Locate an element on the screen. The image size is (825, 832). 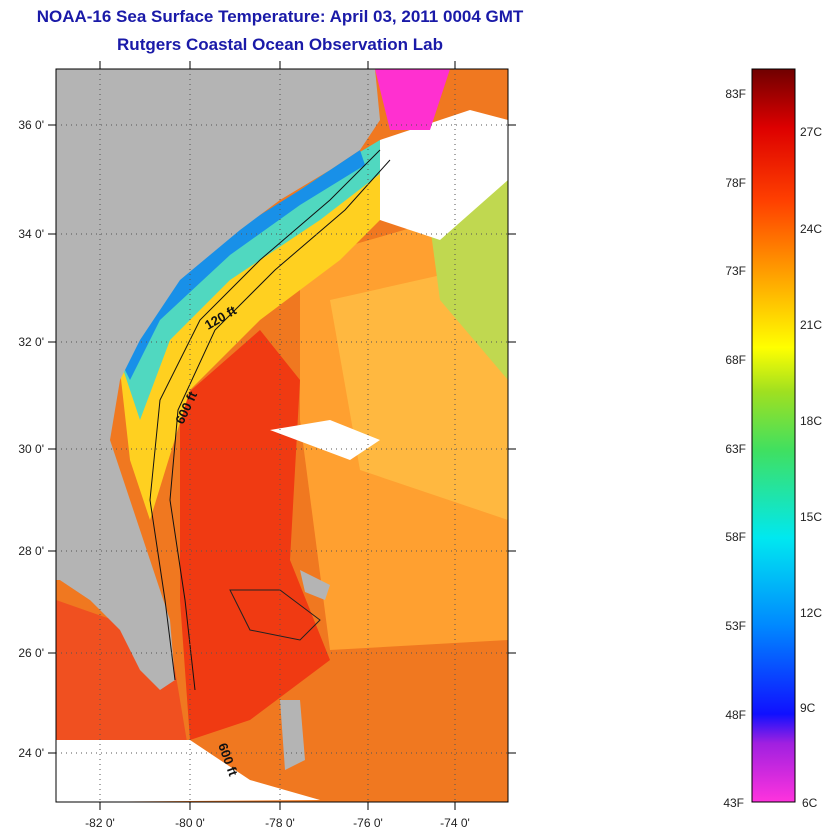
colorbar-label-f: 48F is located at coordinates (735, 715).